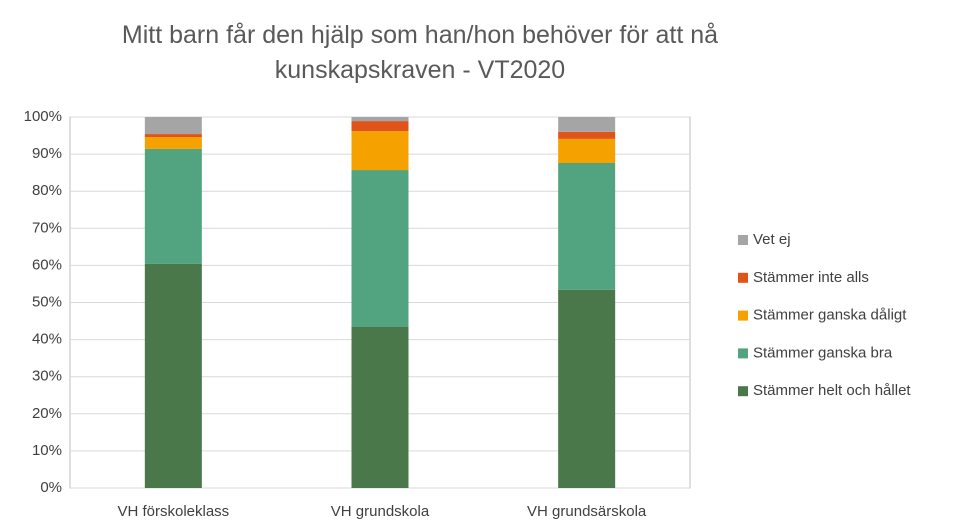 The image size is (954, 524). I want to click on legend-label: Stämmer ganska dåligt, so click(830, 315).